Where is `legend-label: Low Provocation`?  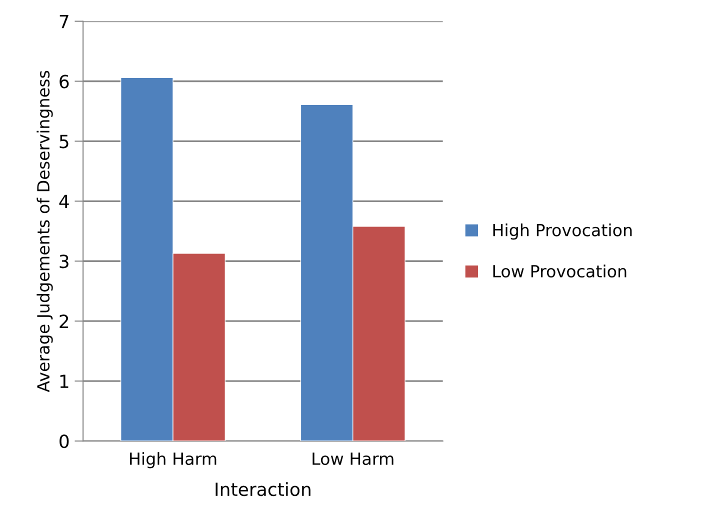 legend-label: Low Provocation is located at coordinates (559, 271).